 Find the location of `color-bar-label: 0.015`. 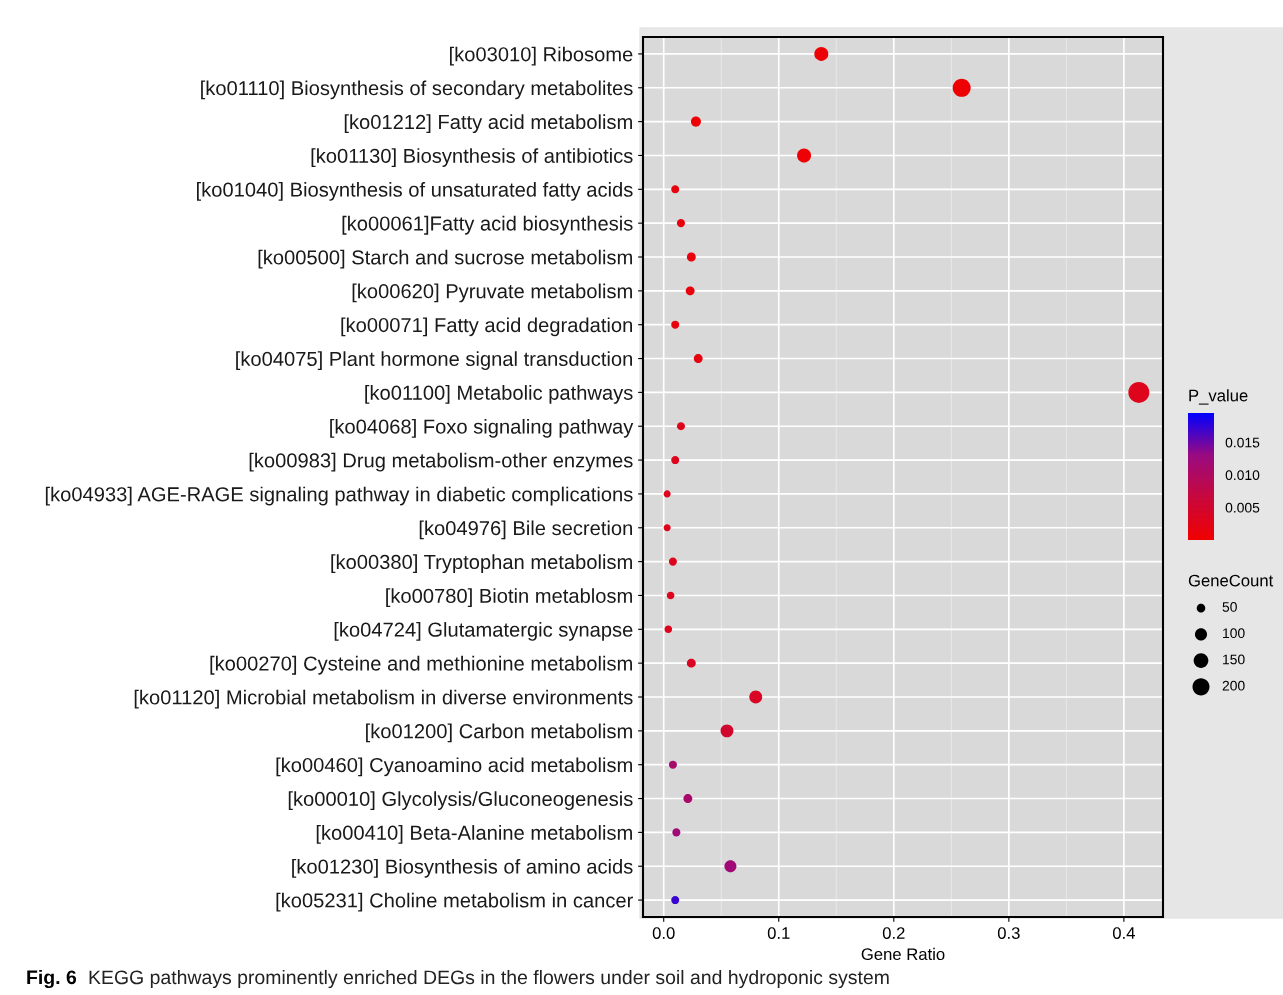

color-bar-label: 0.015 is located at coordinates (1242, 442).